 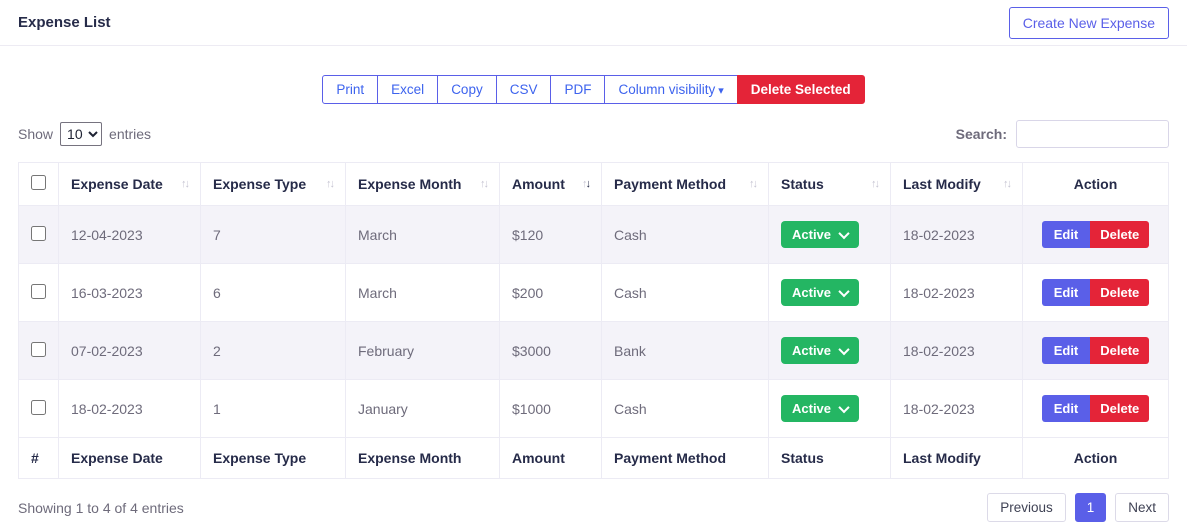 What do you see at coordinates (422, 184) in the screenshot?
I see `header-expense-month: Expense Month ↑↓` at bounding box center [422, 184].